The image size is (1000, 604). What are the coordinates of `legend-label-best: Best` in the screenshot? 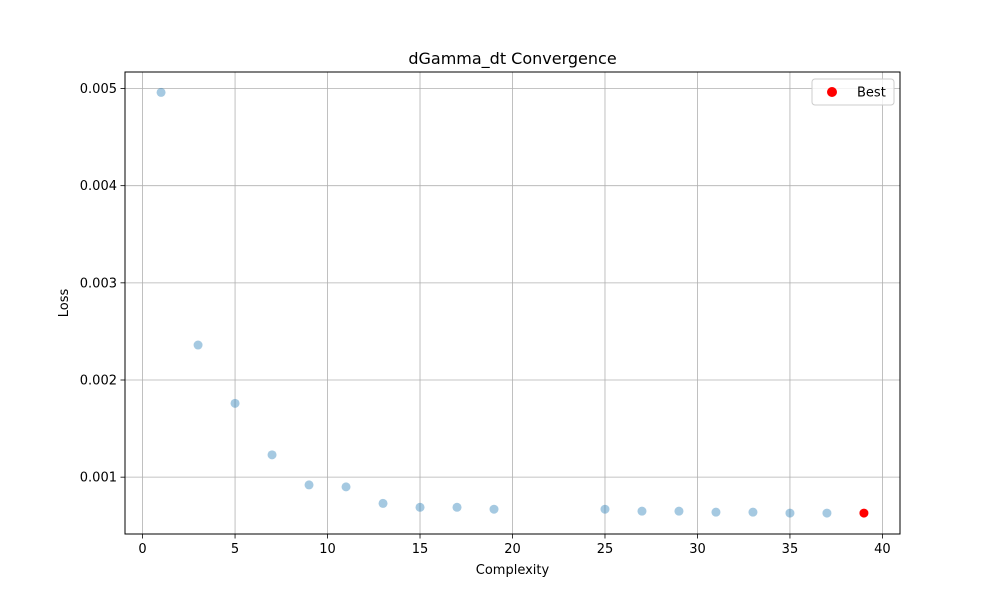 It's located at (871, 93).